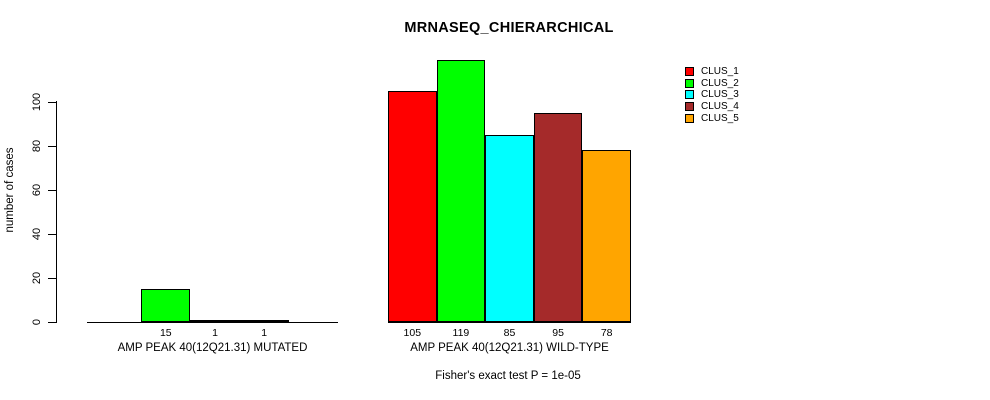 This screenshot has height=400, width=990. Describe the element at coordinates (509, 228) in the screenshot. I see `bar-clus_3-group2` at that location.